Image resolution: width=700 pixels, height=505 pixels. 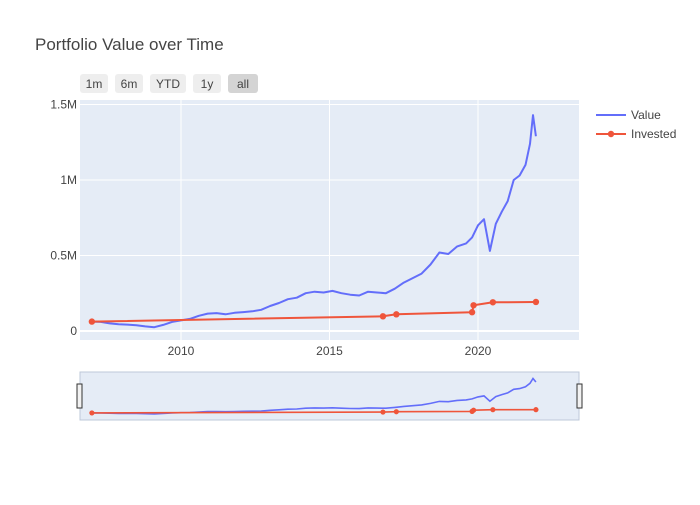 I want to click on range-selector: 1m 6m YTD 1y all, so click(x=169, y=83).